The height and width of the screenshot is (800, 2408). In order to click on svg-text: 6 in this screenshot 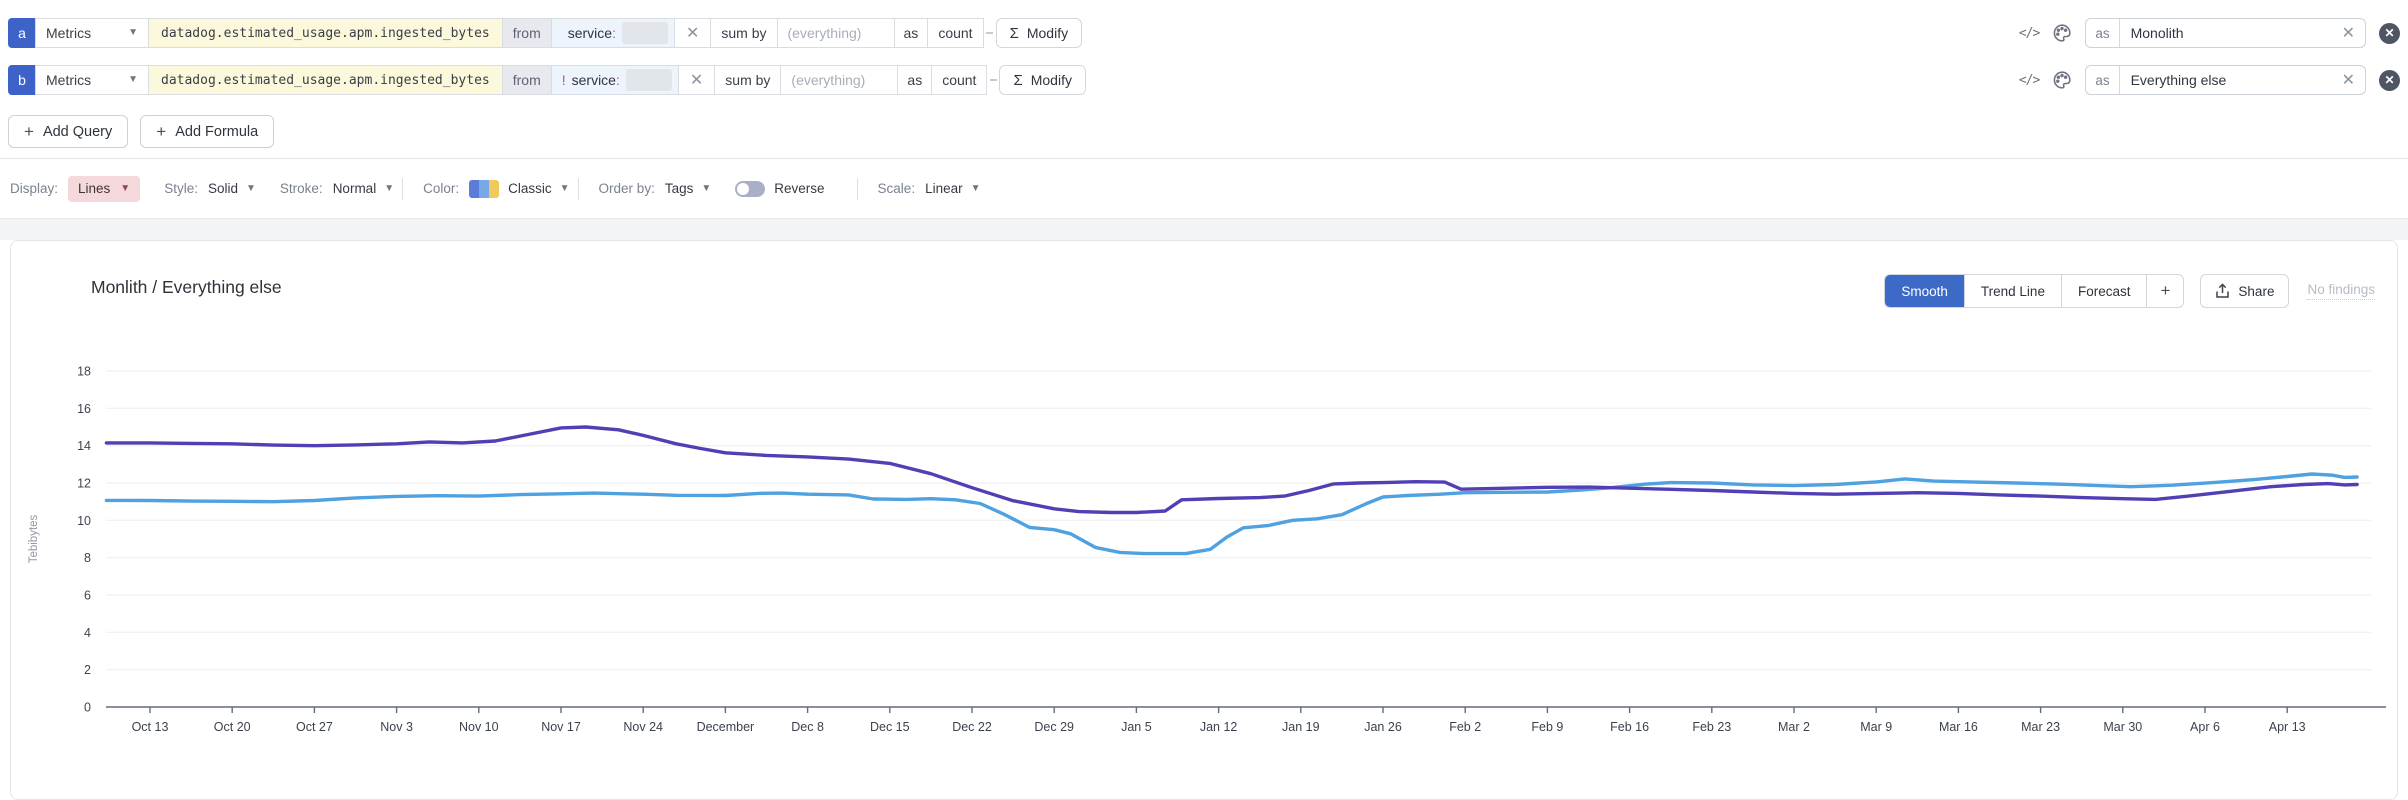, I will do `click(87, 595)`.